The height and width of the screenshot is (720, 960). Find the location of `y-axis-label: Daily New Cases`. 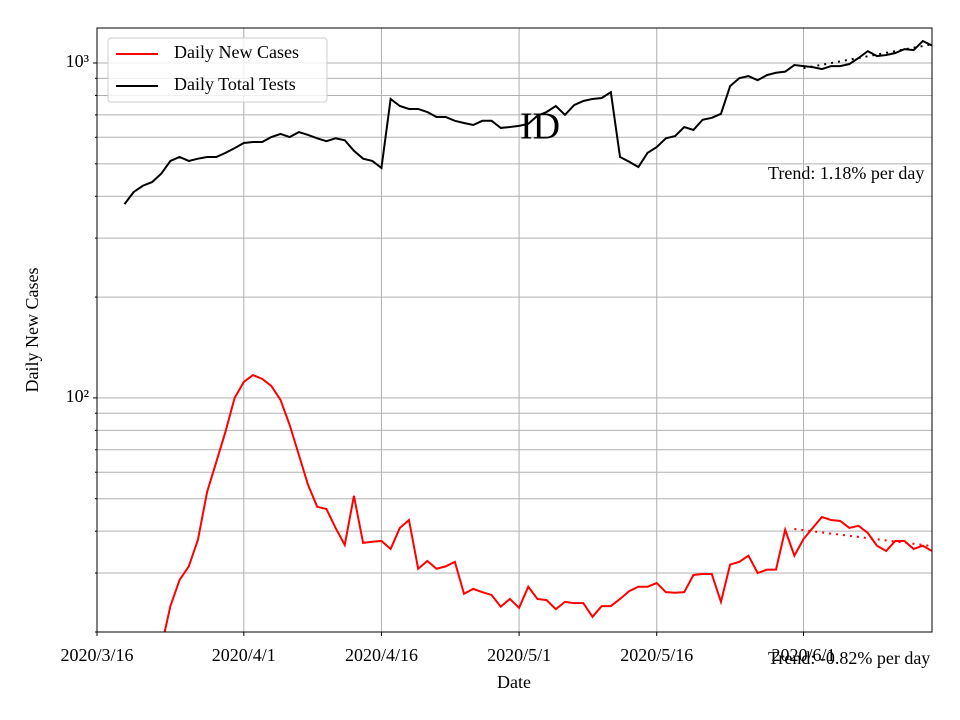

y-axis-label: Daily New Cases is located at coordinates (32, 330).